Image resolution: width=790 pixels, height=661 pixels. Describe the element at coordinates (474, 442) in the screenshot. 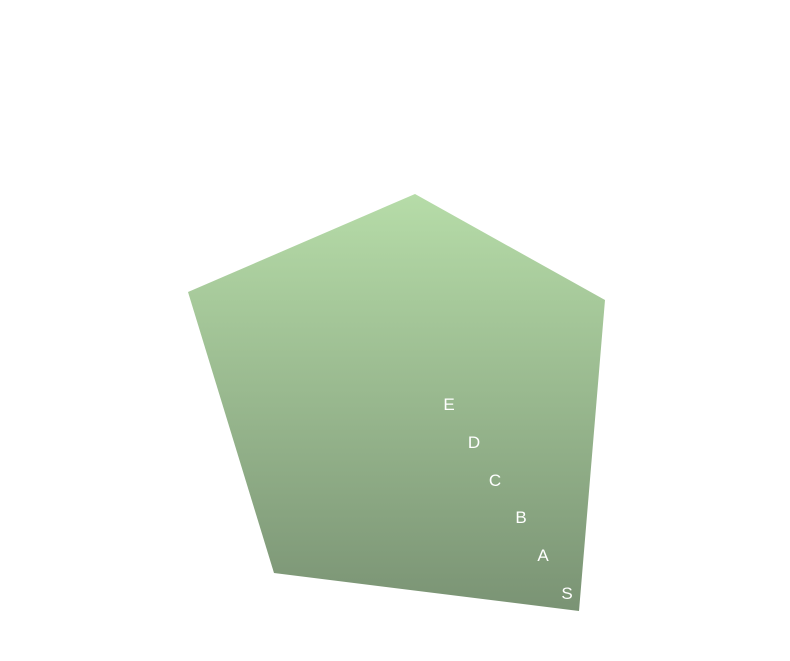

I see `grade-label-d: D` at that location.